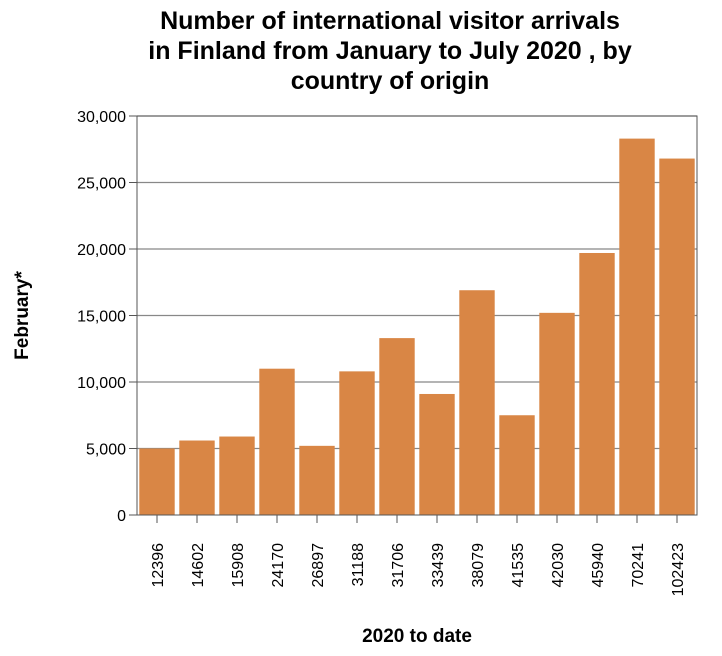 This screenshot has height=656, width=722. I want to click on chart-title-line-1: Number of international visitor arrivals, so click(390, 21).